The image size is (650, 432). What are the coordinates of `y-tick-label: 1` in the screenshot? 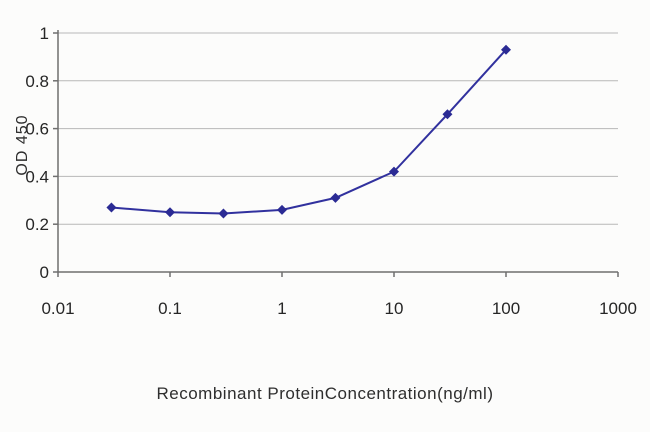 It's located at (44, 33).